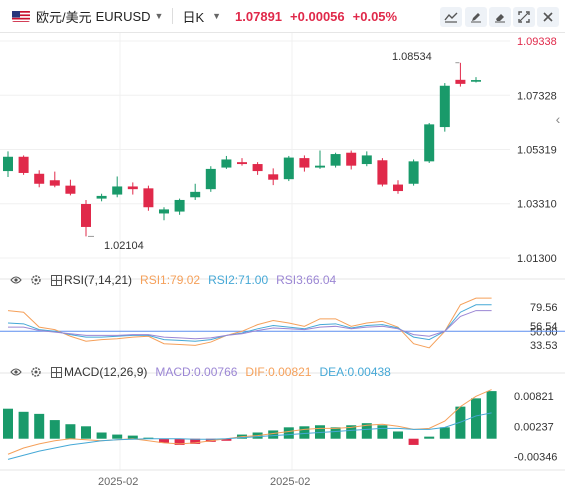  What do you see at coordinates (249, 436) in the screenshot?
I see `macd-dea-line` at bounding box center [249, 436].